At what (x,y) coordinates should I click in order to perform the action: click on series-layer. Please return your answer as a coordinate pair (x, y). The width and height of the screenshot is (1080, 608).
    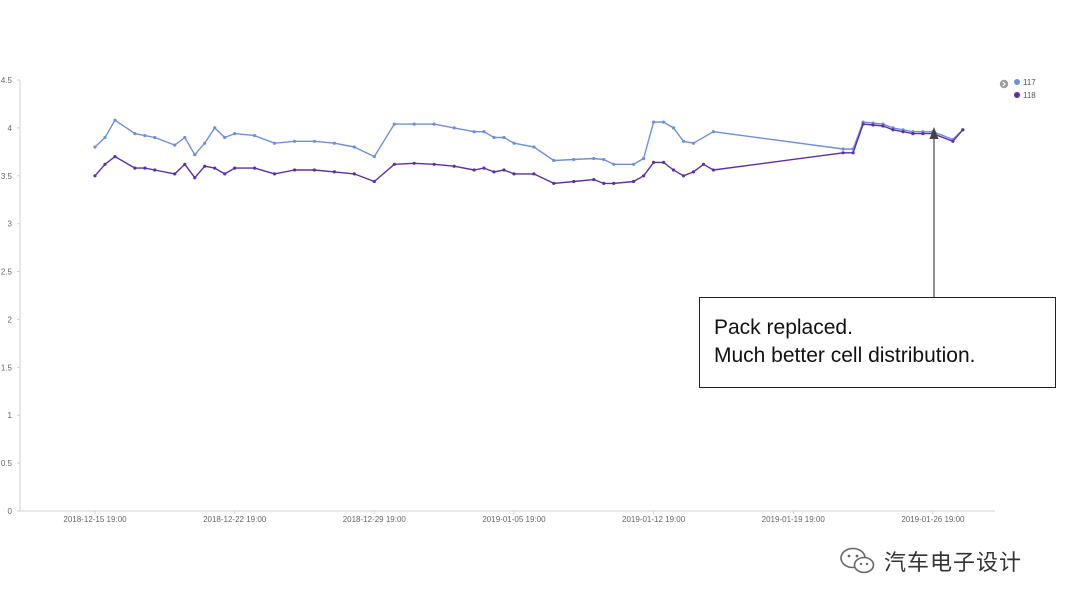
    Looking at the image, I should click on (529, 151).